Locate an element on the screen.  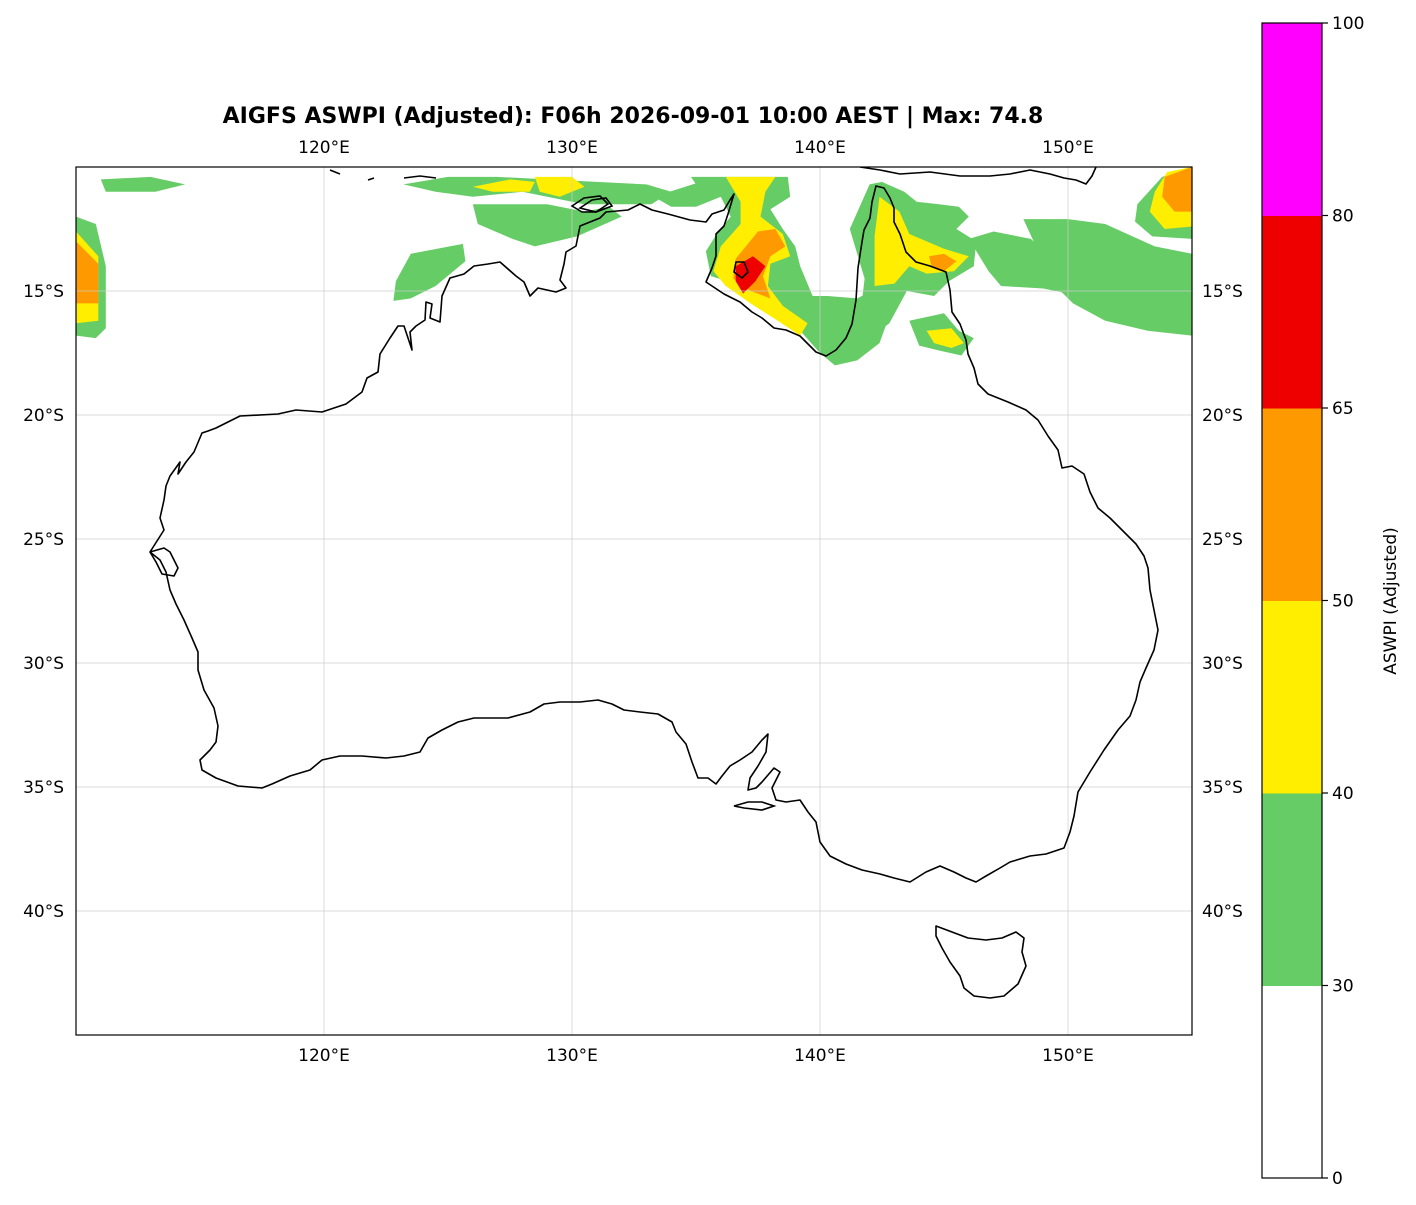
lat-tick-label-right: 35°S is located at coordinates (1222, 788).